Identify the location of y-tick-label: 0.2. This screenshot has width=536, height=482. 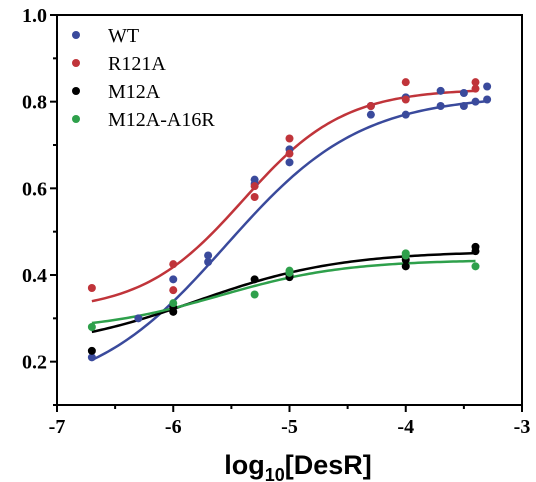
(34, 363).